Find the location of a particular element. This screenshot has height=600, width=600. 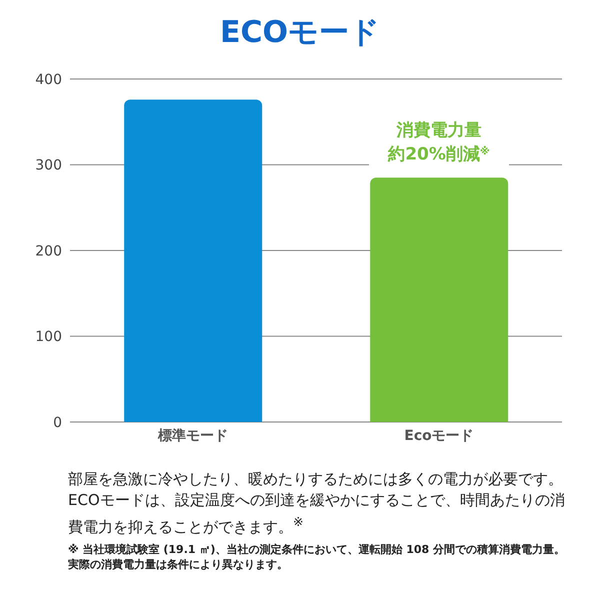

annotation: 約20%削減$^{※}$ is located at coordinates (438, 154).